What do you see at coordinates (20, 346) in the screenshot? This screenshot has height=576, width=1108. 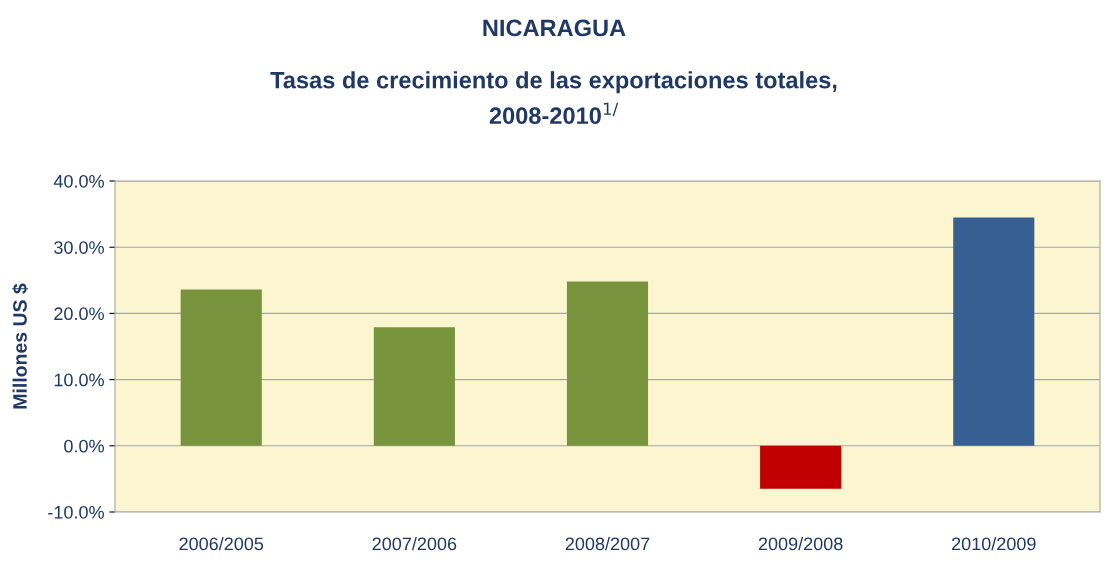 I see `y-axis-title: Millones US $` at bounding box center [20, 346].